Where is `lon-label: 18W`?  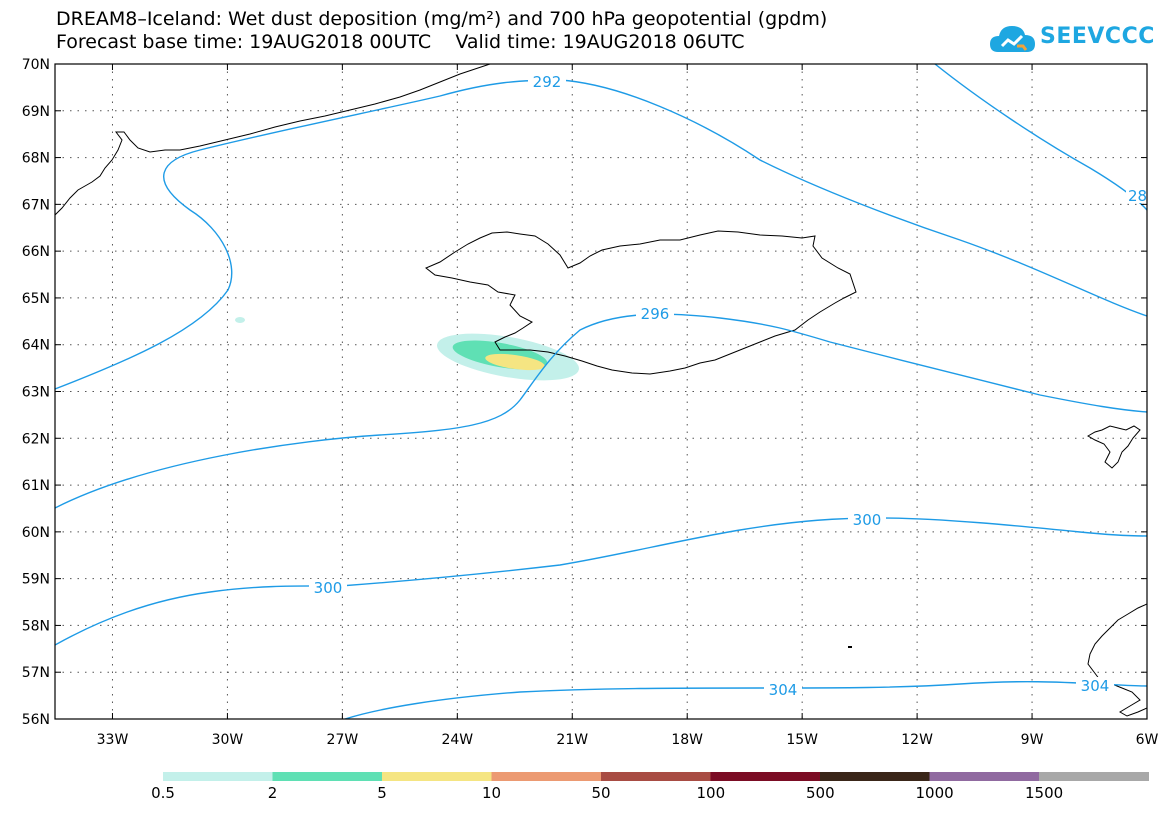
lon-label: 18W is located at coordinates (687, 740).